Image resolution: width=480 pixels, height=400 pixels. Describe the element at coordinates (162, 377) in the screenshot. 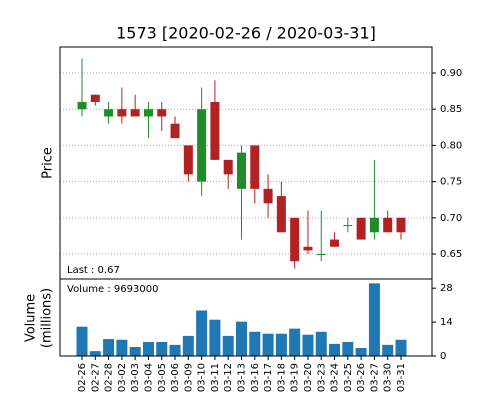

I see `x-tick-label: 03-05` at that location.